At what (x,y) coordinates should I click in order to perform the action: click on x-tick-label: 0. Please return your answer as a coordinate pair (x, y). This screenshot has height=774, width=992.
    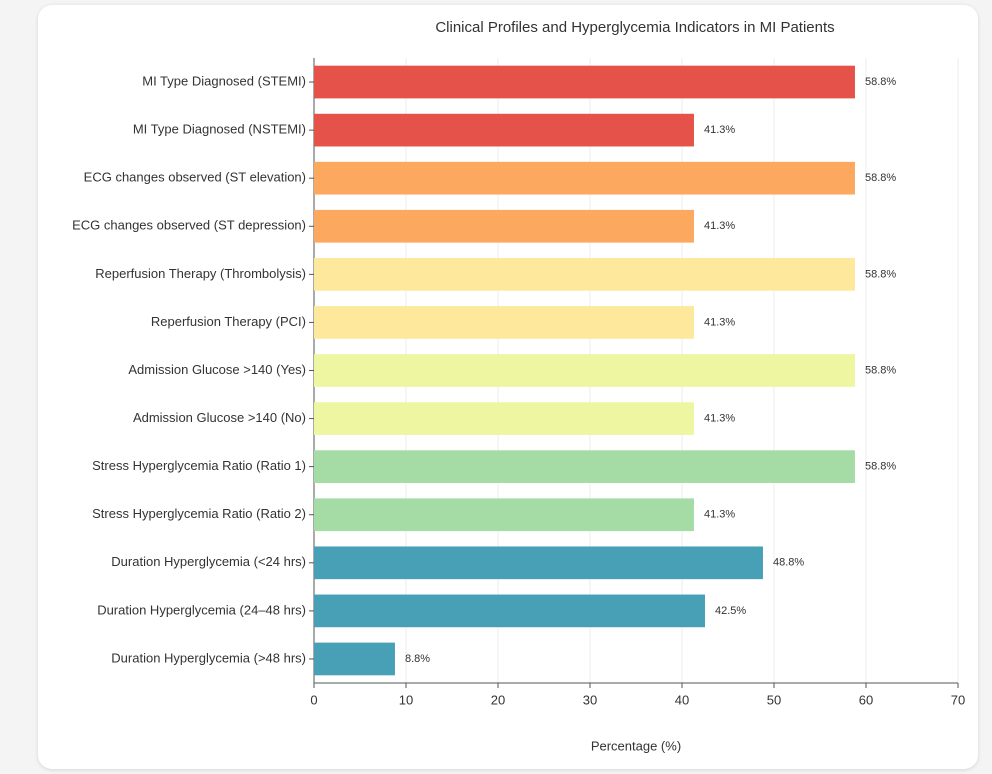
    Looking at the image, I should click on (313, 699).